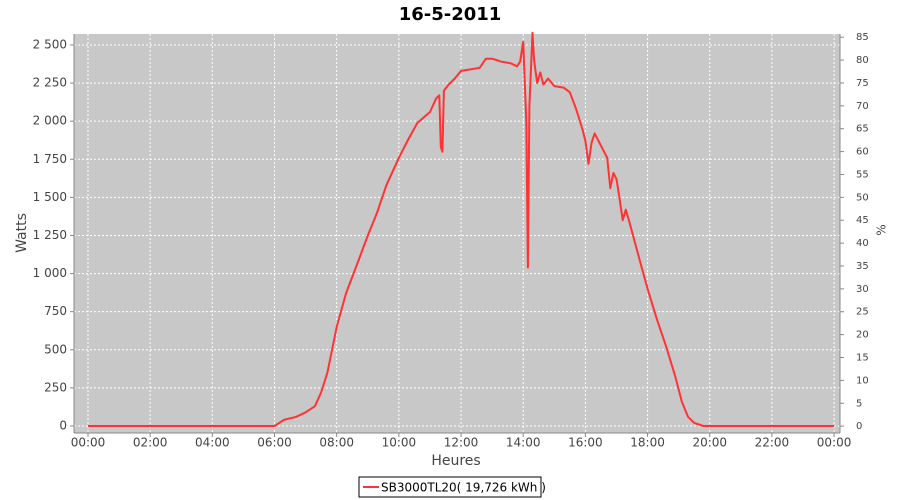  What do you see at coordinates (55, 387) in the screenshot?
I see `y-tick-label: 250` at bounding box center [55, 387].